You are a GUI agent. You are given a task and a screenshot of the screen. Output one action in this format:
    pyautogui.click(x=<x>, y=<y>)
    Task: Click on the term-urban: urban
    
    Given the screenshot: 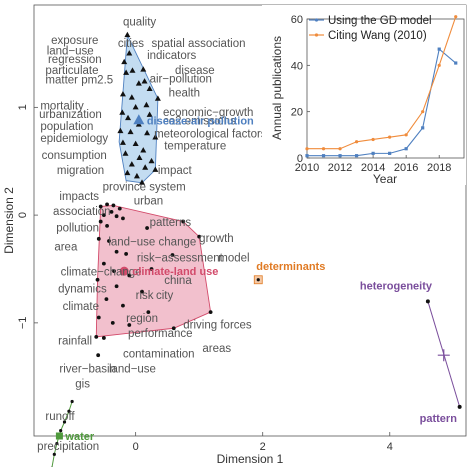 What is the action you would take?
    pyautogui.click(x=148, y=201)
    